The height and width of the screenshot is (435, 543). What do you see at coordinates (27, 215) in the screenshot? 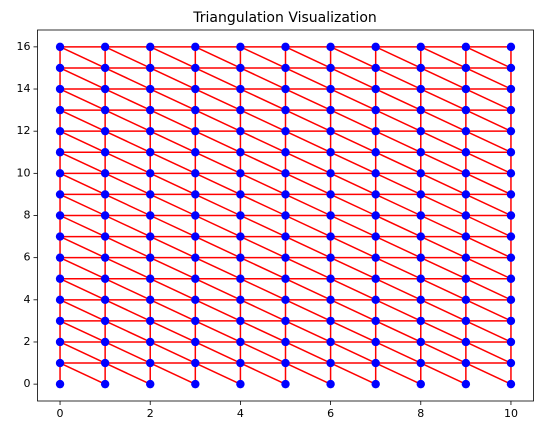
I see `y-tick-label: 8` at bounding box center [27, 215].